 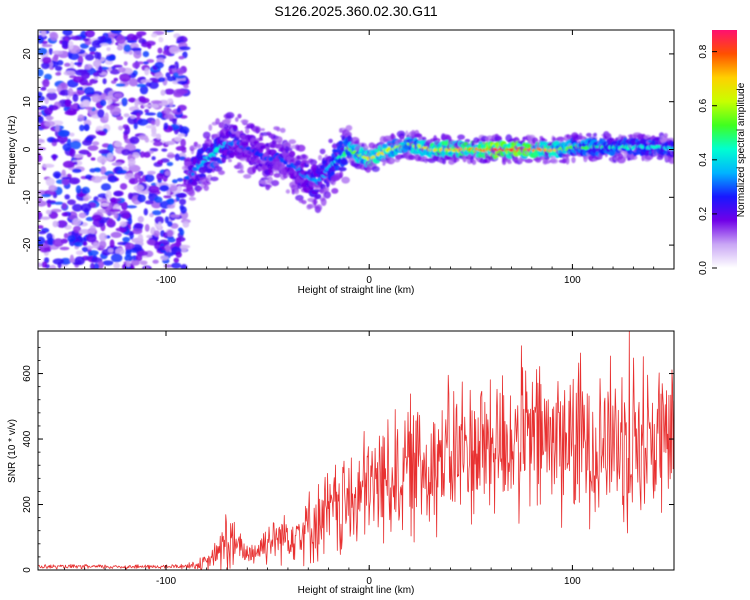 I want to click on spectrogram-x-tick-label: 0, so click(x=369, y=280).